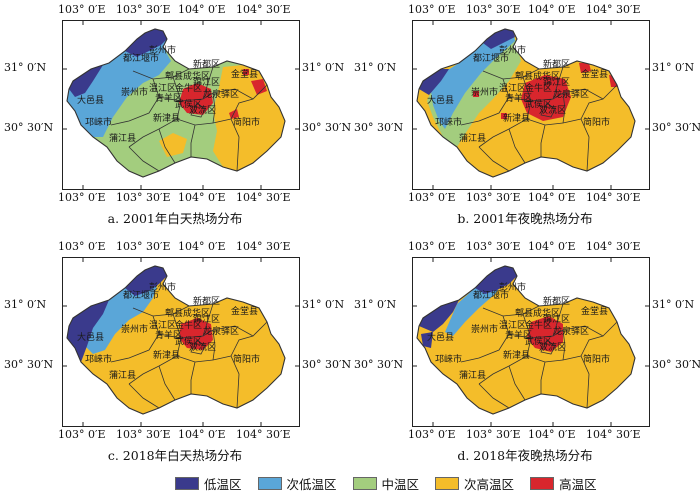 Image resolution: width=700 pixels, height=494 pixels. What do you see at coordinates (538, 341) in the screenshot?
I see `district-label: 武侯区` at bounding box center [538, 341].